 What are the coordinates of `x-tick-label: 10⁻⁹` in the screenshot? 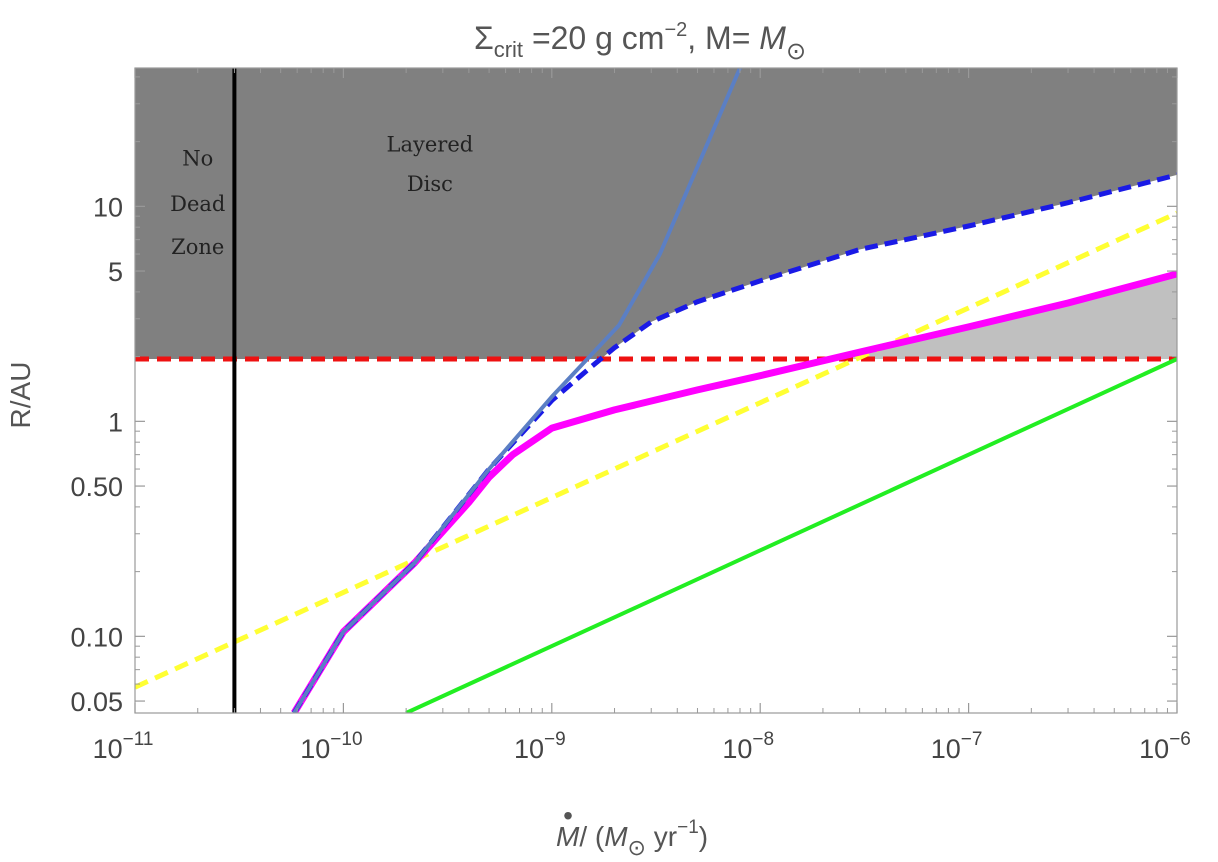 It's located at (540, 746).